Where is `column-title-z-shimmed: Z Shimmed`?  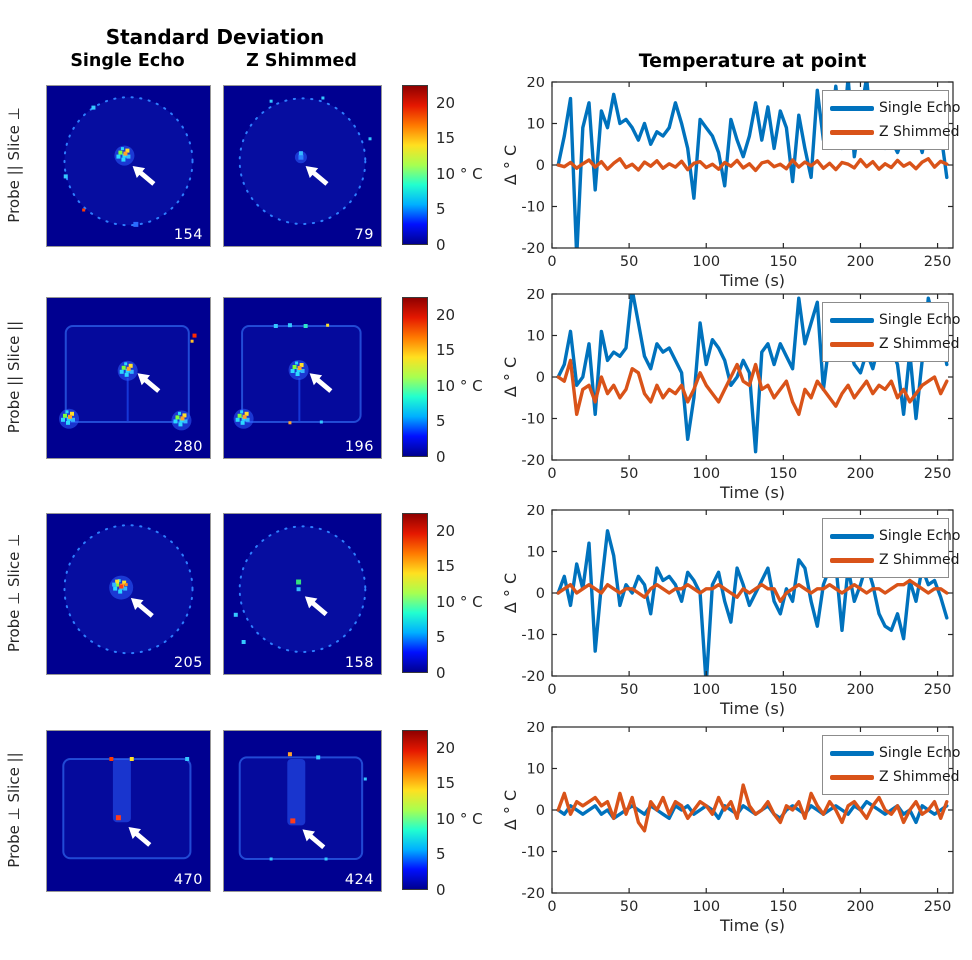 column-title-z-shimmed: Z Shimmed is located at coordinates (301, 61).